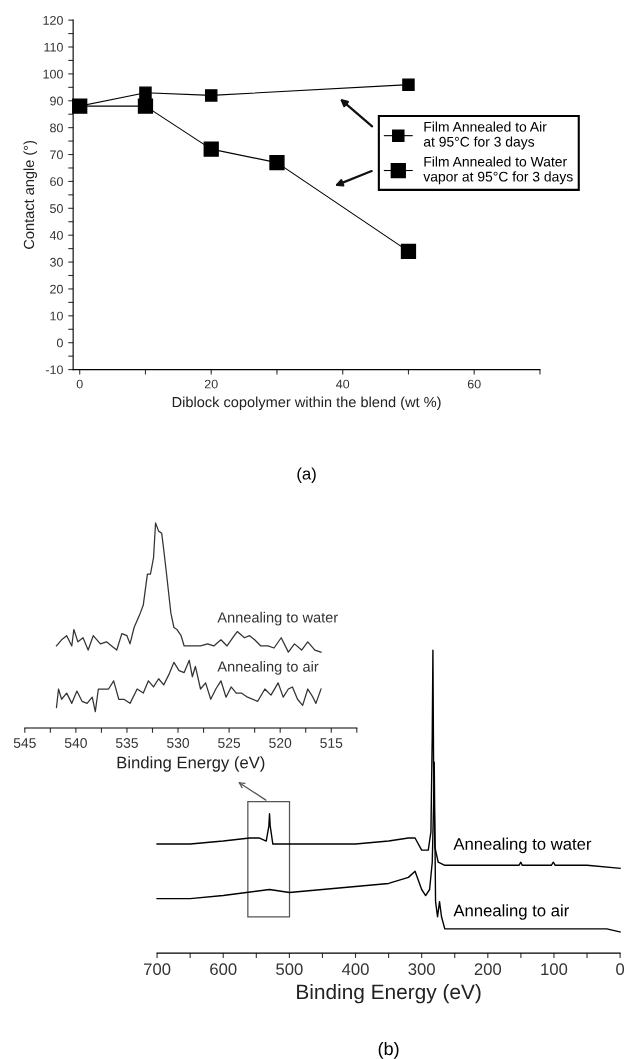 This screenshot has width=636, height=1059. Describe the element at coordinates (126, 743) in the screenshot. I see `x-tick-label: 535` at that location.